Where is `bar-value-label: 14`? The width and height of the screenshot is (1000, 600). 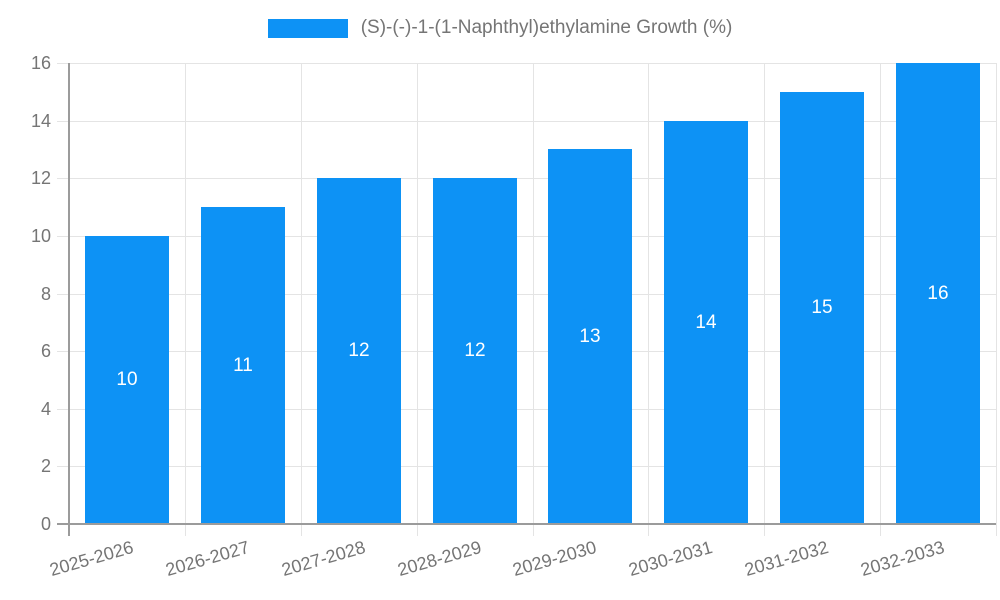 bar-value-label: 14 is located at coordinates (706, 322).